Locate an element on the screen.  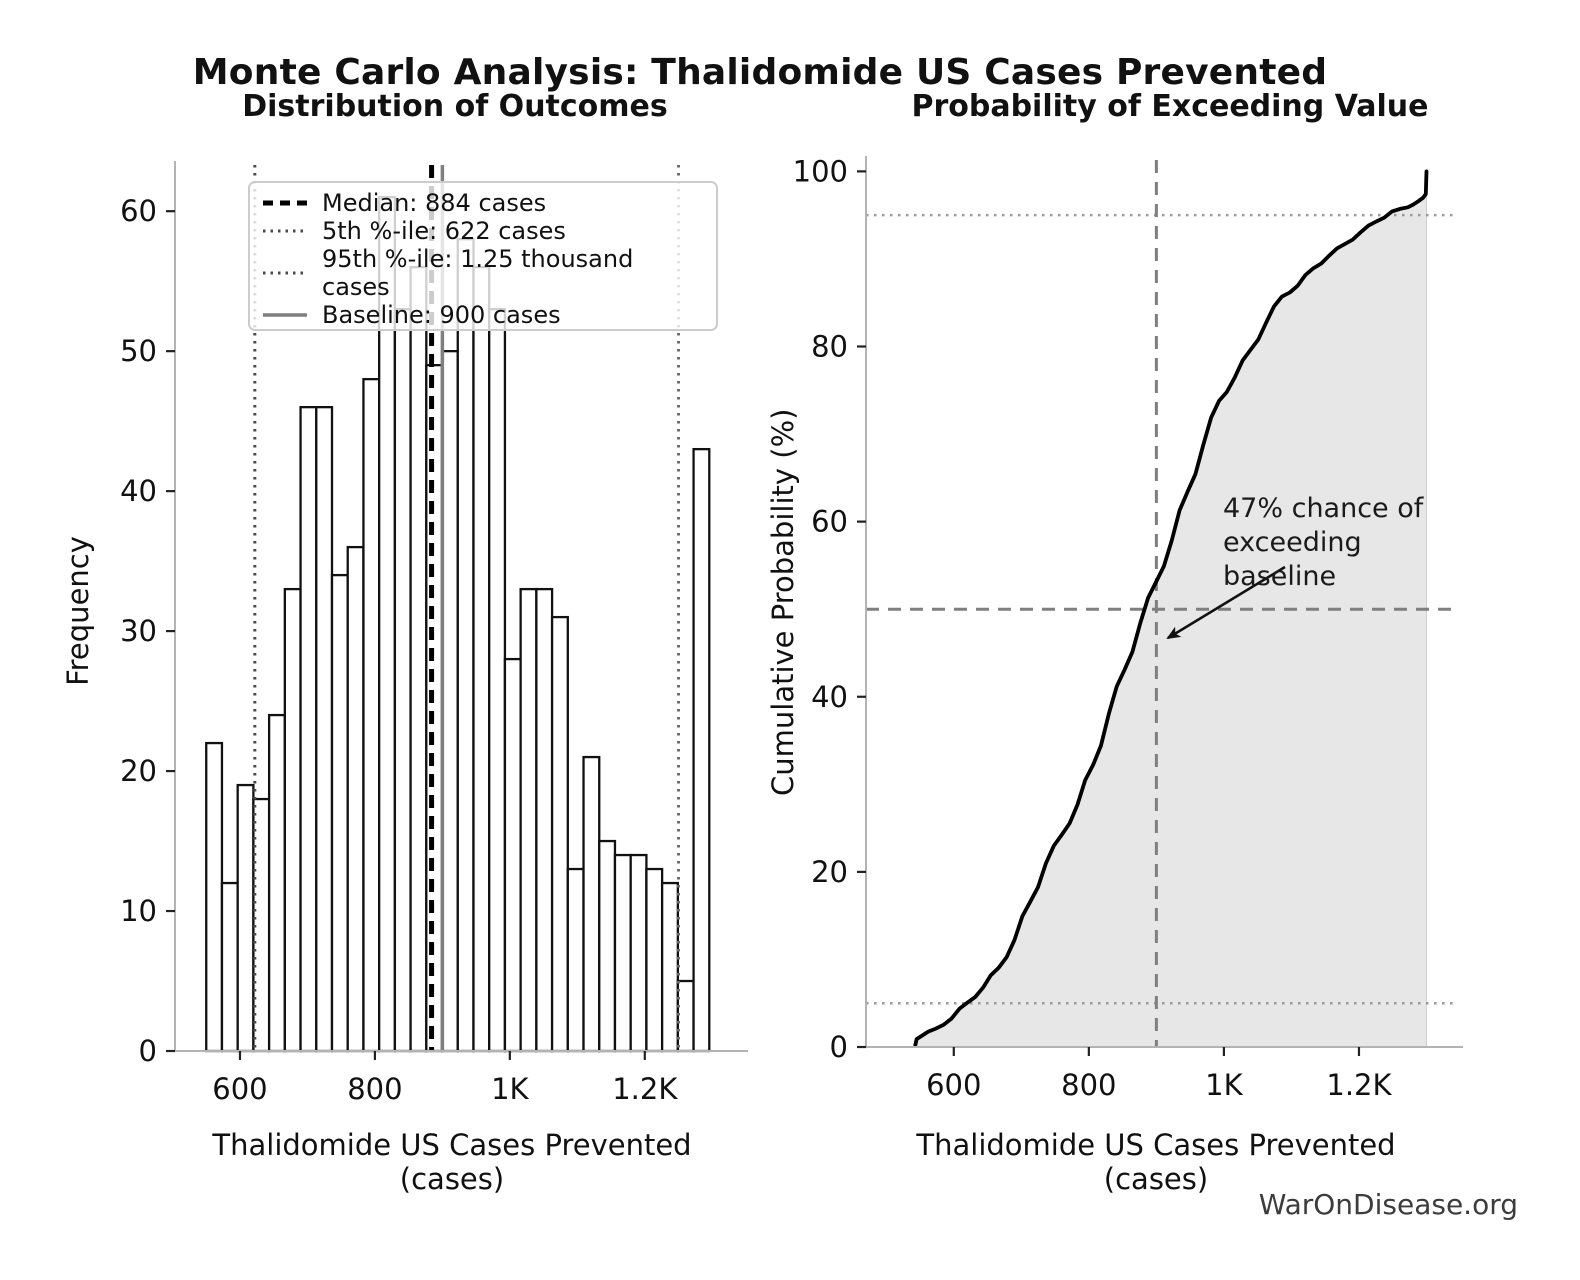
y-tick-label: 100 is located at coordinates (820, 171).